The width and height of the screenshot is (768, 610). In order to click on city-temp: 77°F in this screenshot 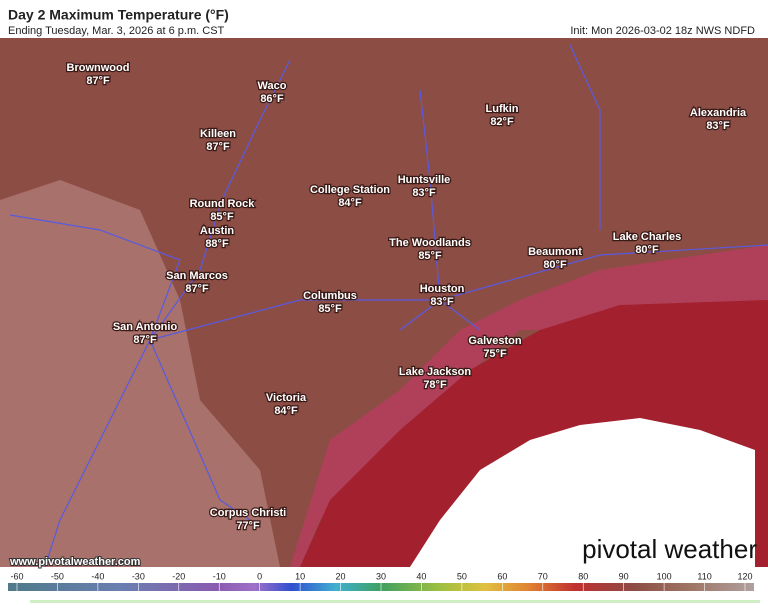, I will do `click(248, 526)`.